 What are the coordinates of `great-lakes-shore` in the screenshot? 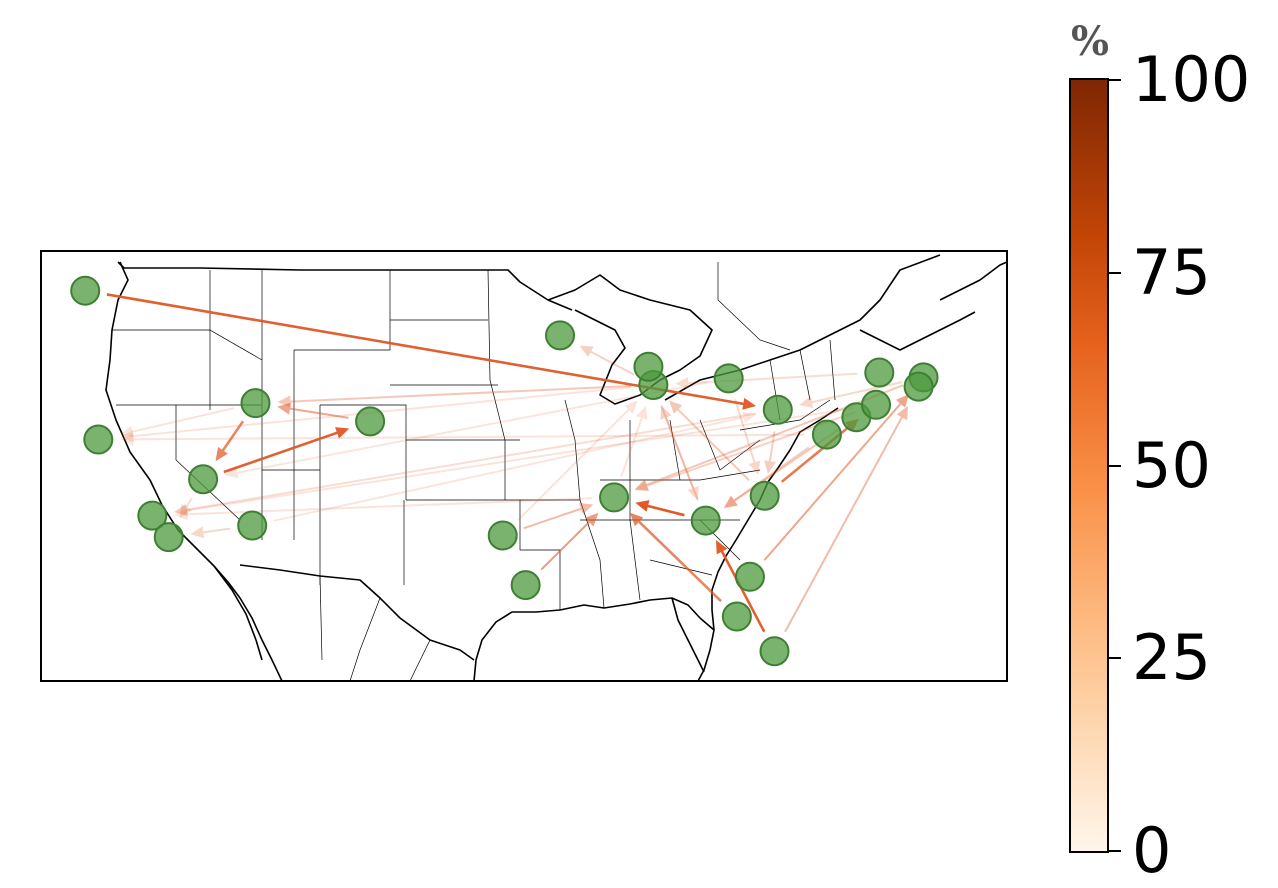 It's located at (630, 339).